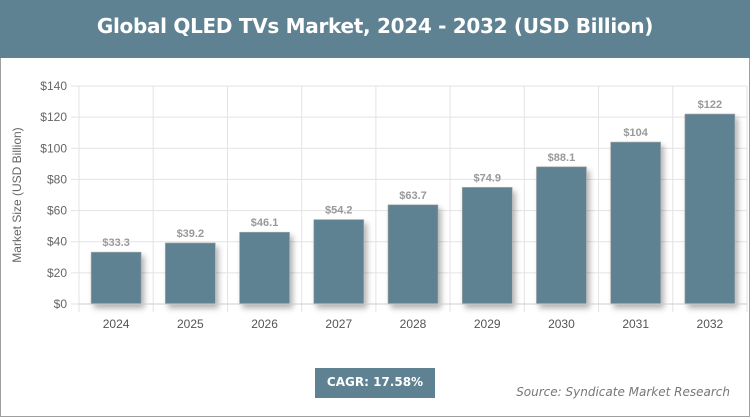 This screenshot has height=417, width=750. Describe the element at coordinates (561, 235) in the screenshot. I see `bar-2030` at that location.